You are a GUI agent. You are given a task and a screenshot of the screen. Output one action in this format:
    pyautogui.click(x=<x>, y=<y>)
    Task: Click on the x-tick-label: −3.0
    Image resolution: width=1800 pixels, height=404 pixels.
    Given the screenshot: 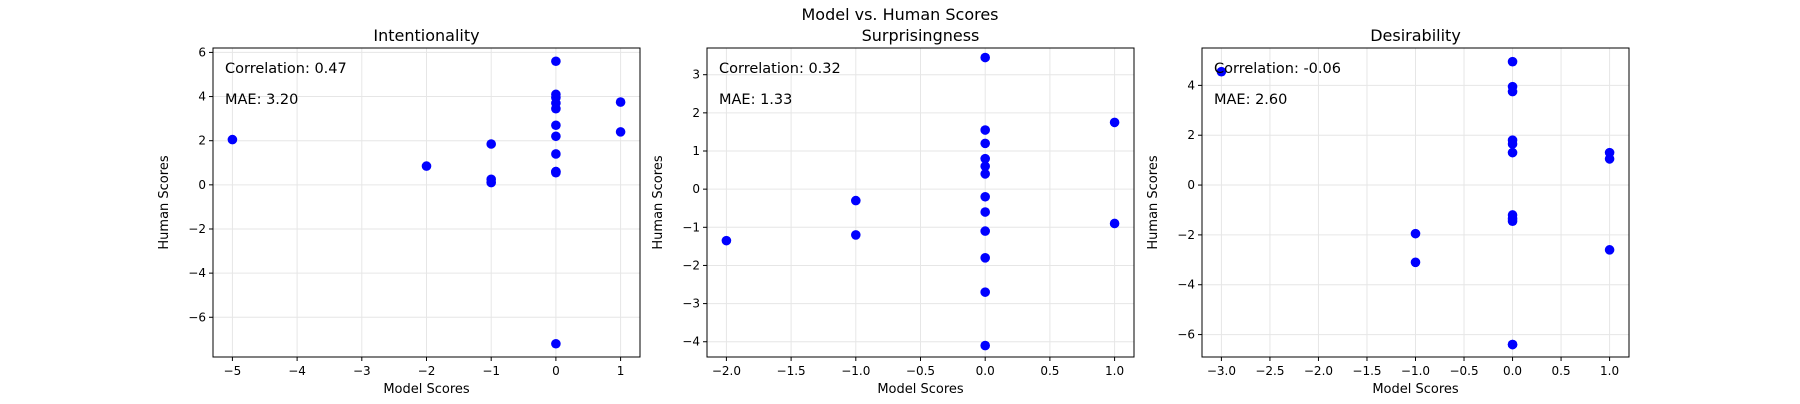 What is the action you would take?
    pyautogui.click(x=1221, y=371)
    